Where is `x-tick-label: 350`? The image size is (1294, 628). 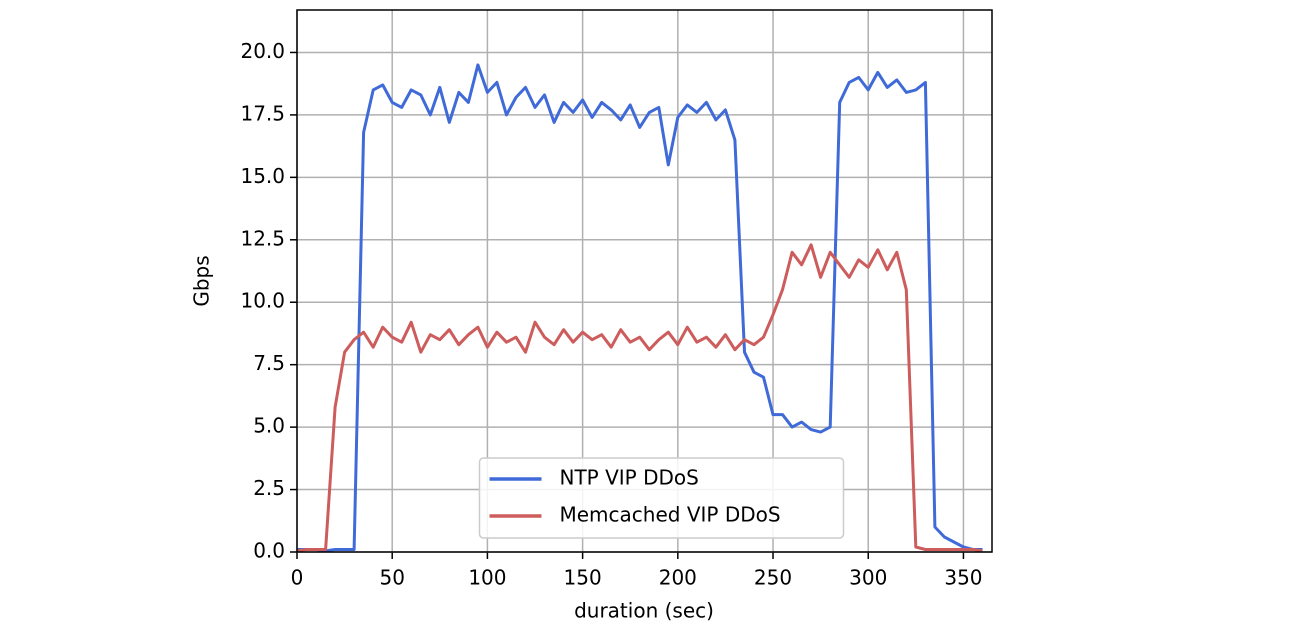
x-tick-label: 350 is located at coordinates (963, 578).